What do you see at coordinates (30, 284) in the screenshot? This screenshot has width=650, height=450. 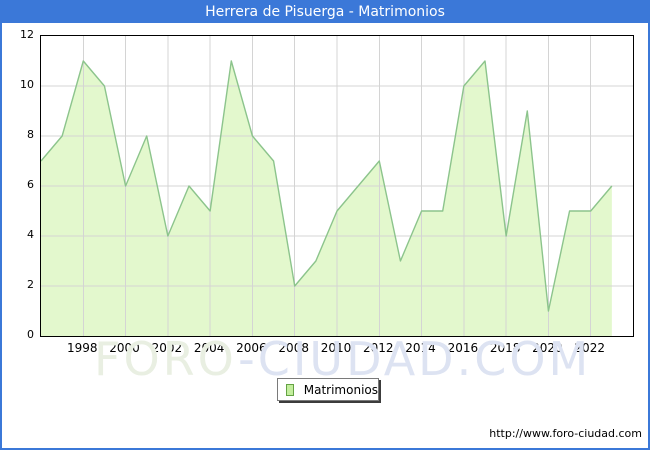 I see `y-tick-label: 2` at bounding box center [30, 284].